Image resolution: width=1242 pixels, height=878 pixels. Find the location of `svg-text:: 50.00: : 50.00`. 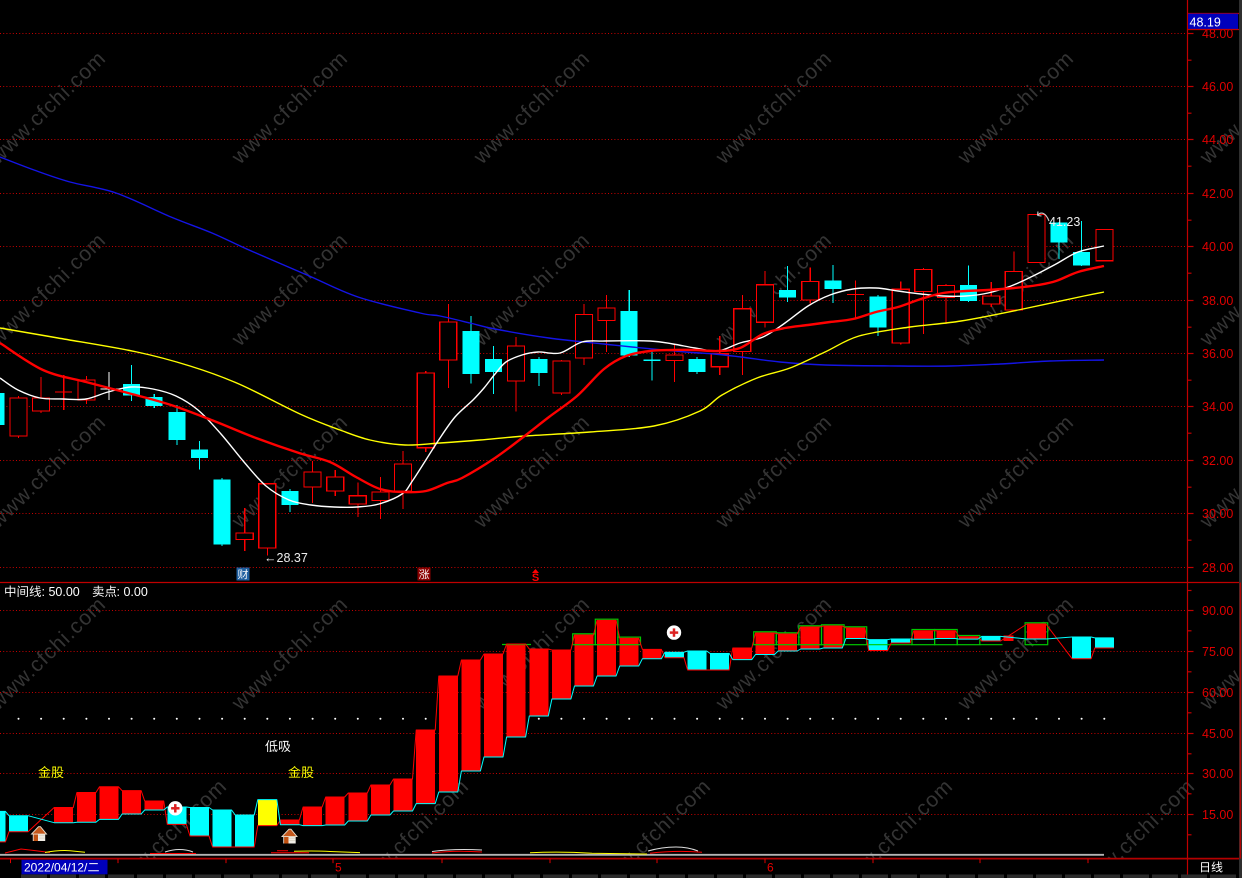

svg-text:: 50.00: : 50.00 is located at coordinates (61, 592).